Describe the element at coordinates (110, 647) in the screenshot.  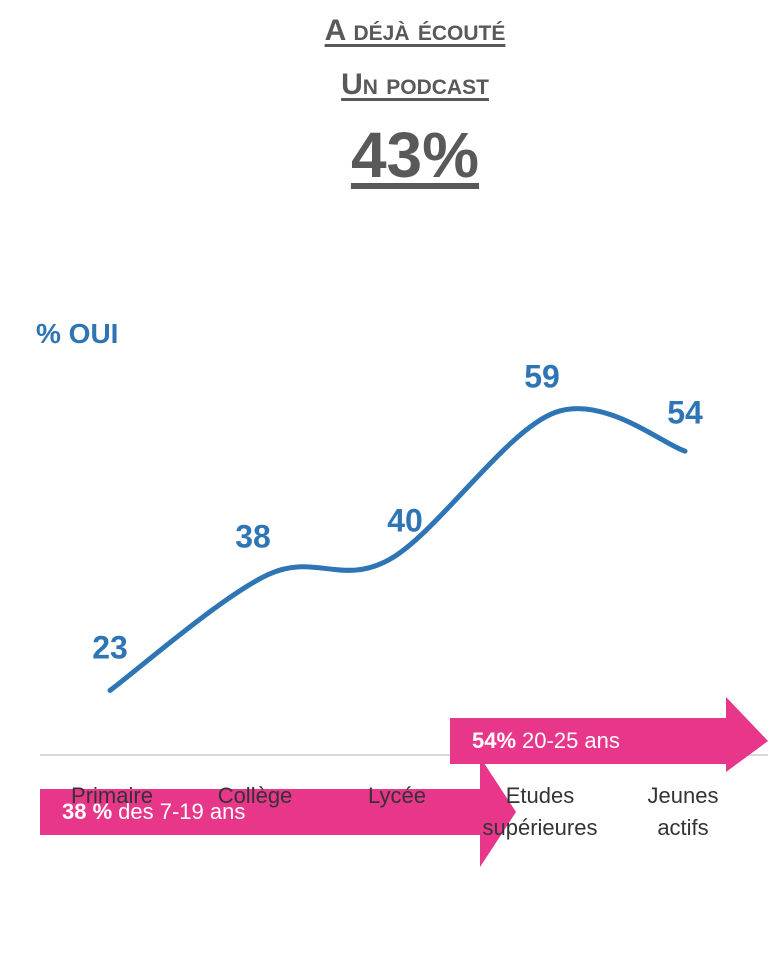
I see `data-label: 23` at that location.